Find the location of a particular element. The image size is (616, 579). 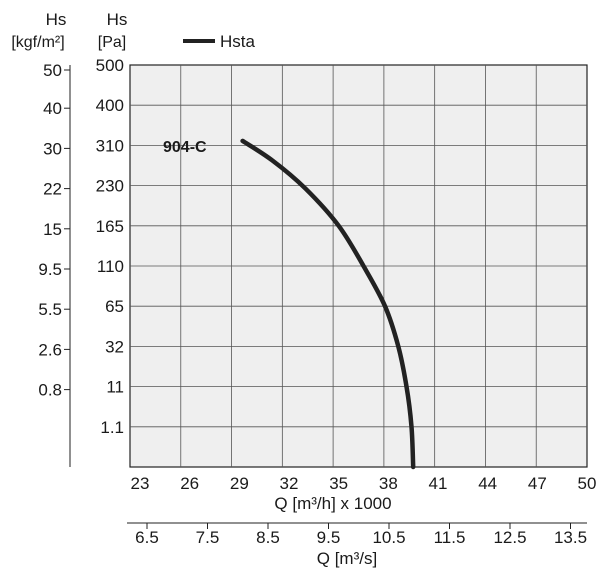

legend-entry-hsta: Hsta is located at coordinates (238, 41).